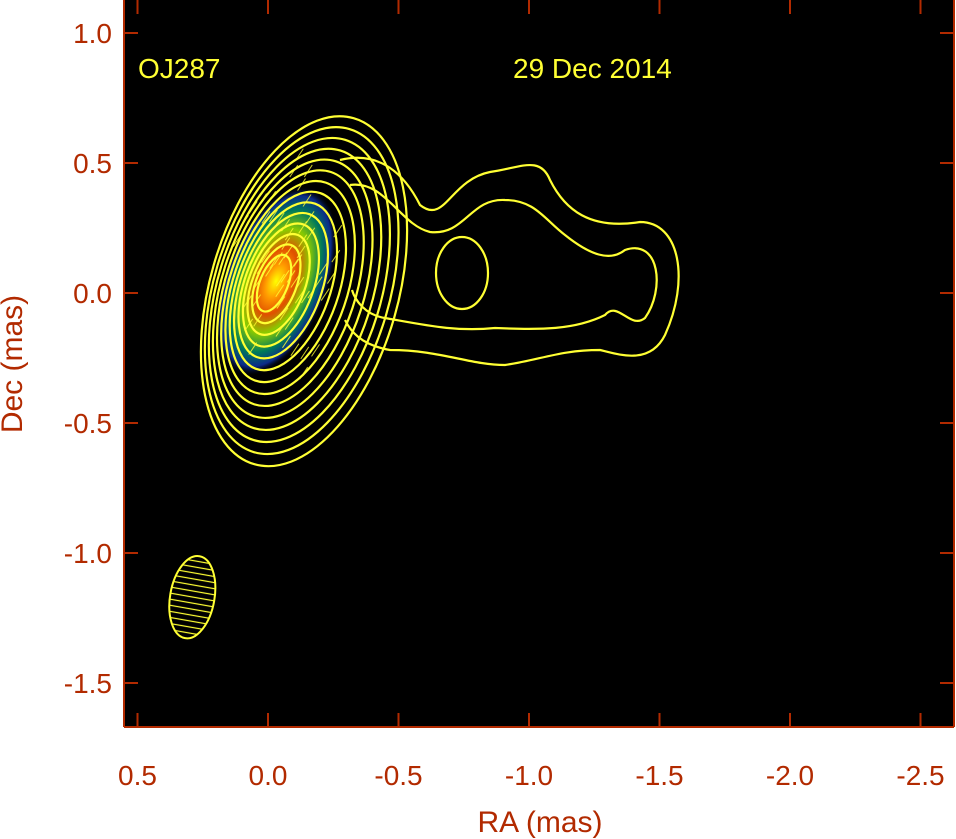 The width and height of the screenshot is (956, 839). What do you see at coordinates (592, 68) in the screenshot?
I see `date-label: 29 Dec 2014` at bounding box center [592, 68].